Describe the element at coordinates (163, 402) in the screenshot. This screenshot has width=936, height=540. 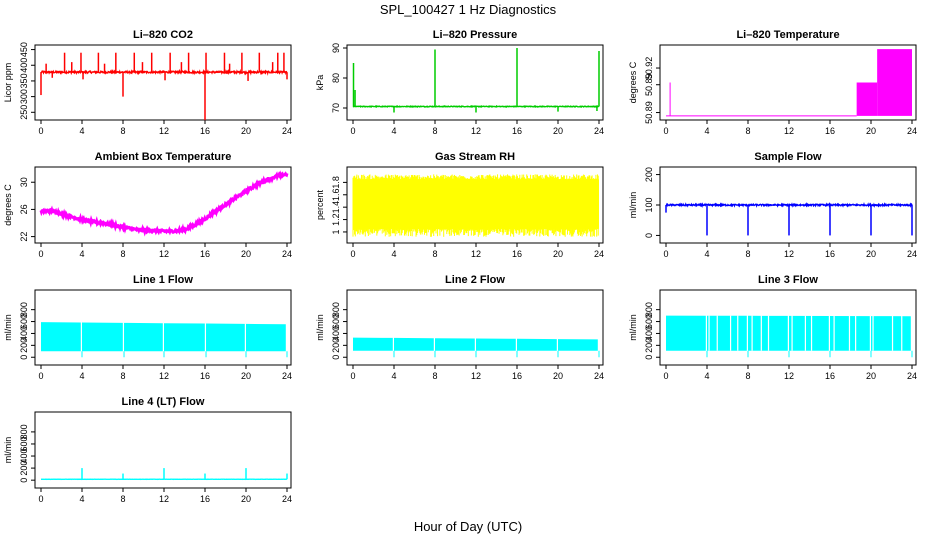
I see `panel-title: Line 4 (LT) Flow` at that location.